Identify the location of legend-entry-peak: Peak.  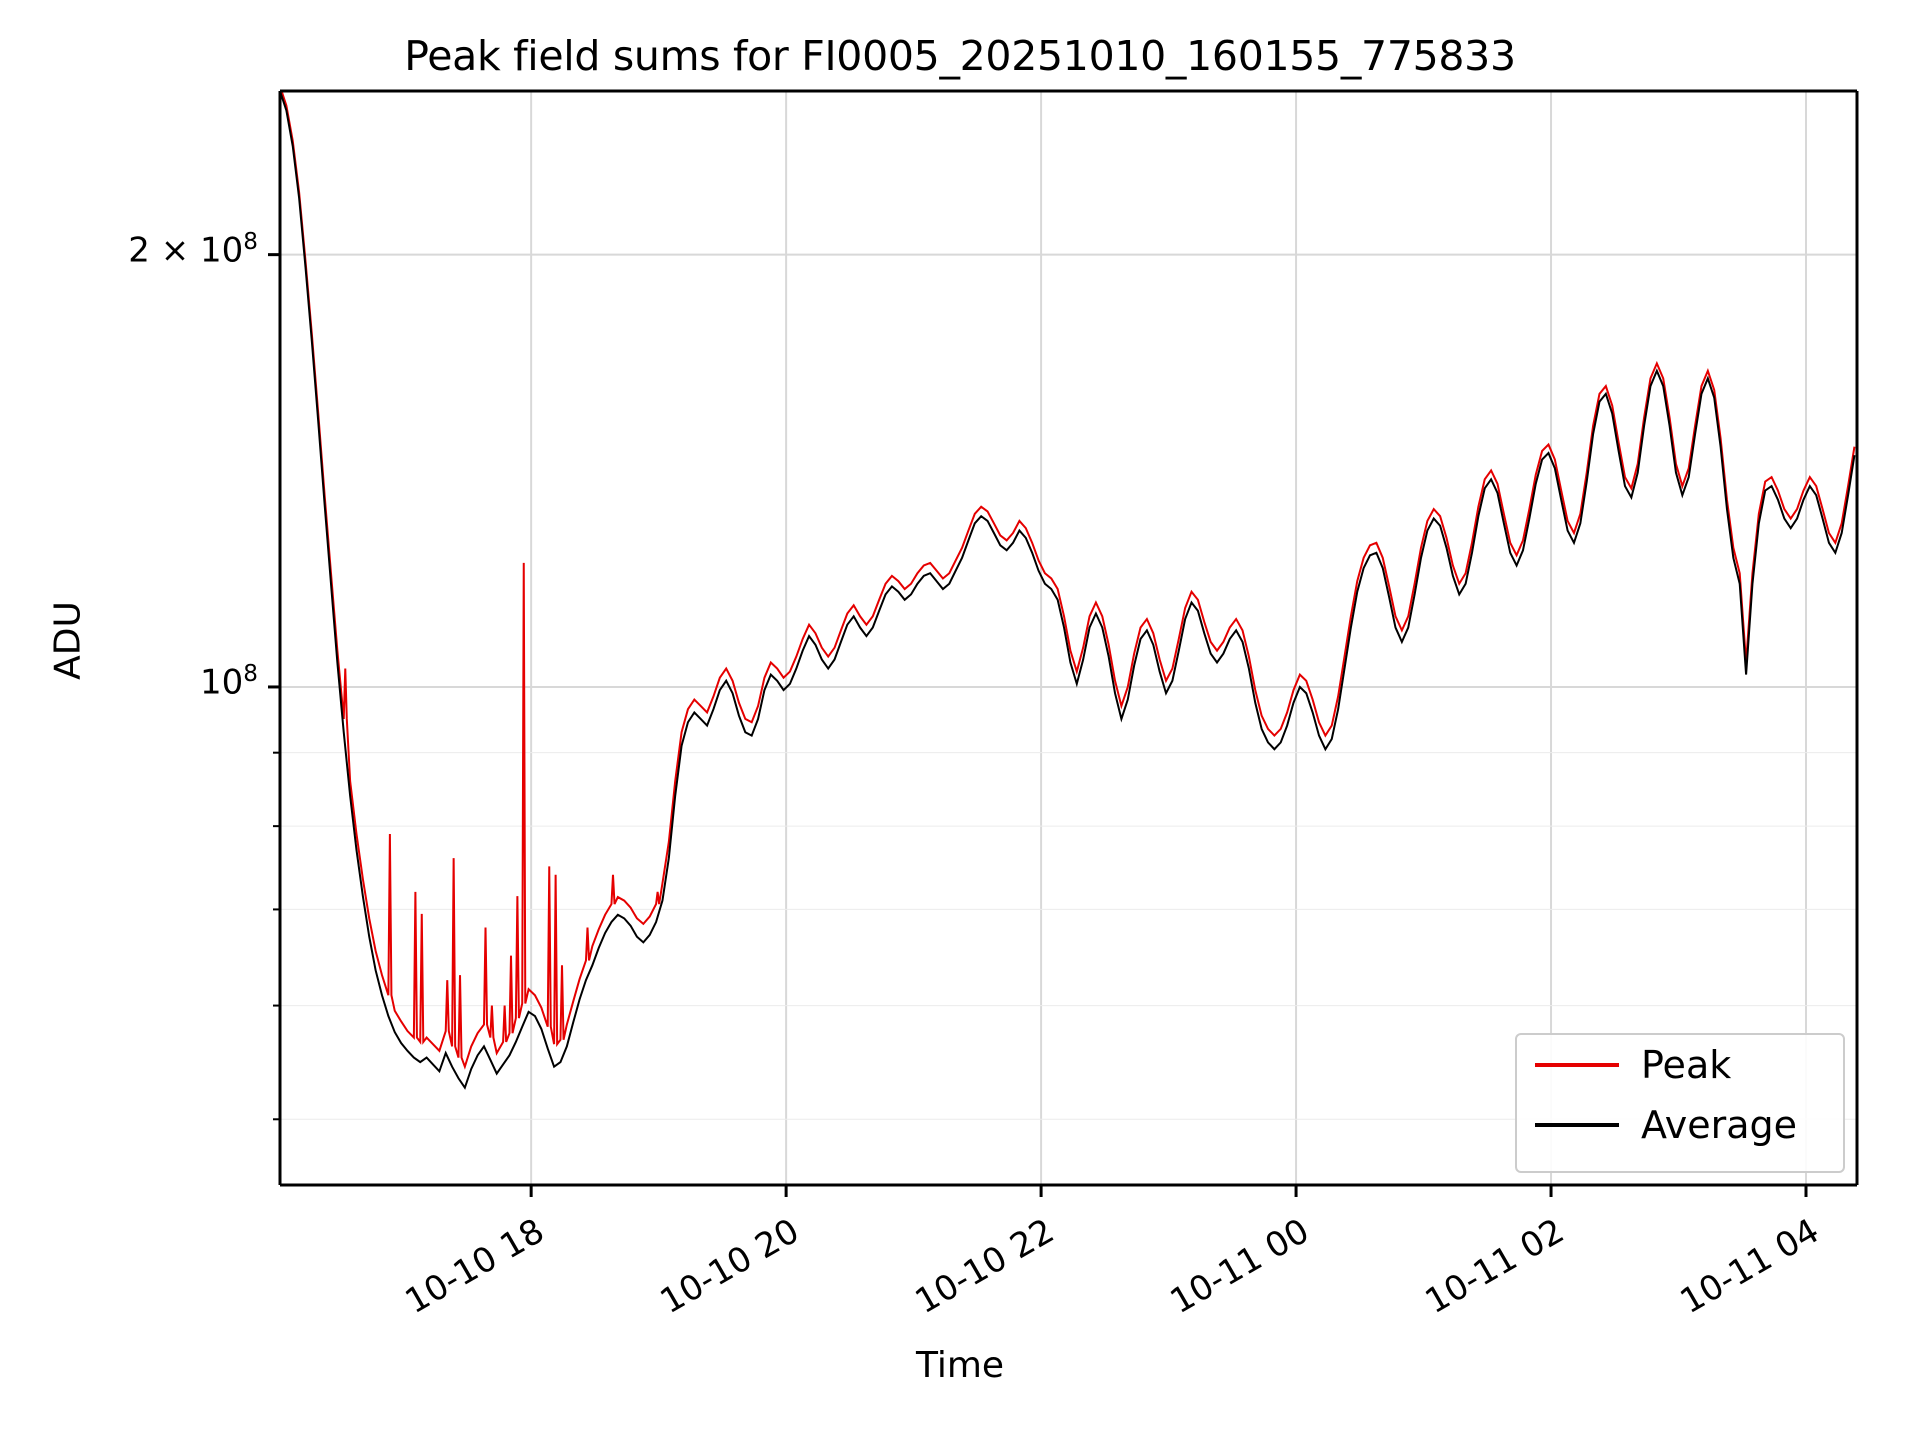
(1680, 1065).